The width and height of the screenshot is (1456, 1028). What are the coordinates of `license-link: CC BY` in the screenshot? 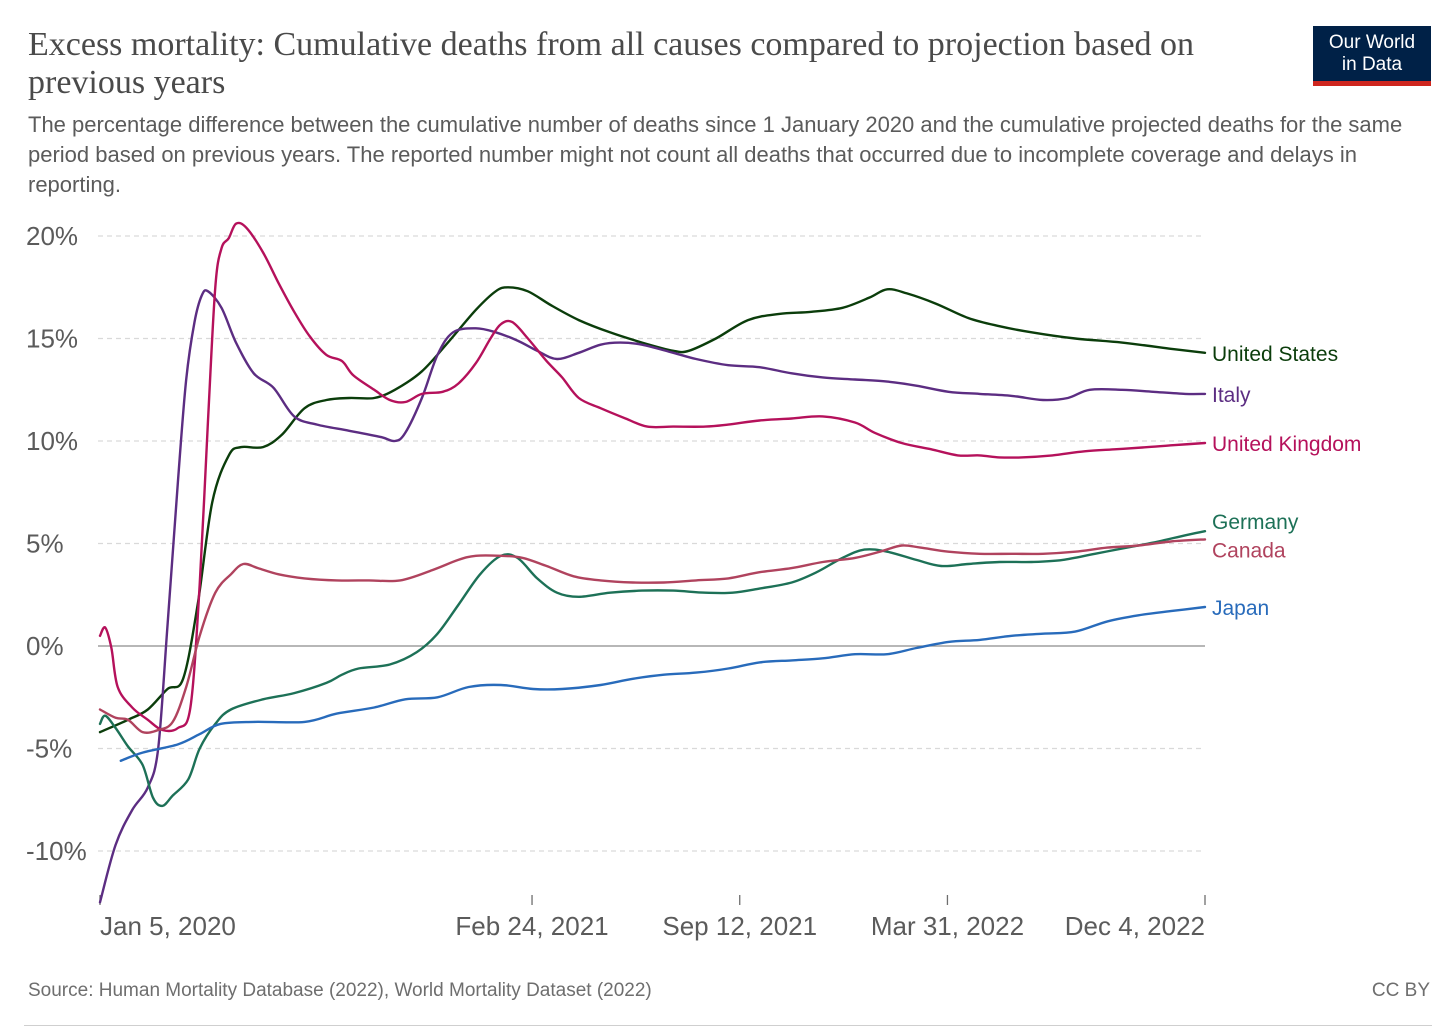 It's located at (1400, 990).